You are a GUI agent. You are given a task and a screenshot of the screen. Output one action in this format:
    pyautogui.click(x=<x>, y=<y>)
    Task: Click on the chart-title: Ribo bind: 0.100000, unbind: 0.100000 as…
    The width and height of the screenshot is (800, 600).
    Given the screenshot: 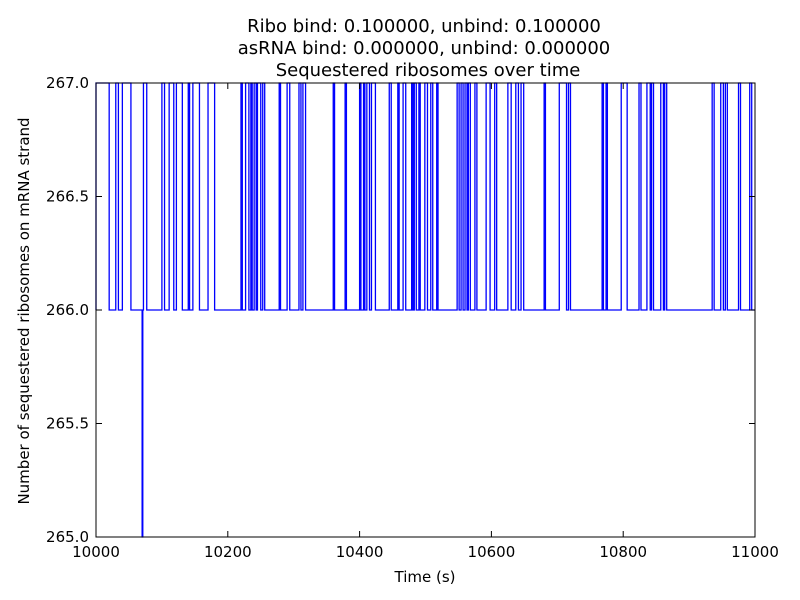 What is the action you would take?
    pyautogui.click(x=424, y=48)
    